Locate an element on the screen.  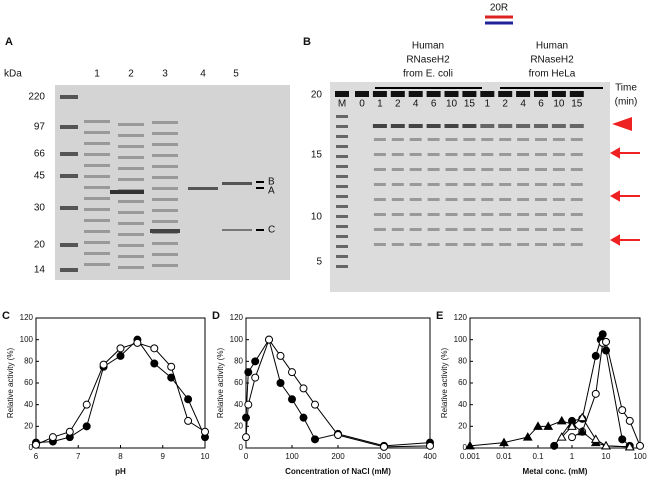
marker-label: 20 is located at coordinates (40, 245).